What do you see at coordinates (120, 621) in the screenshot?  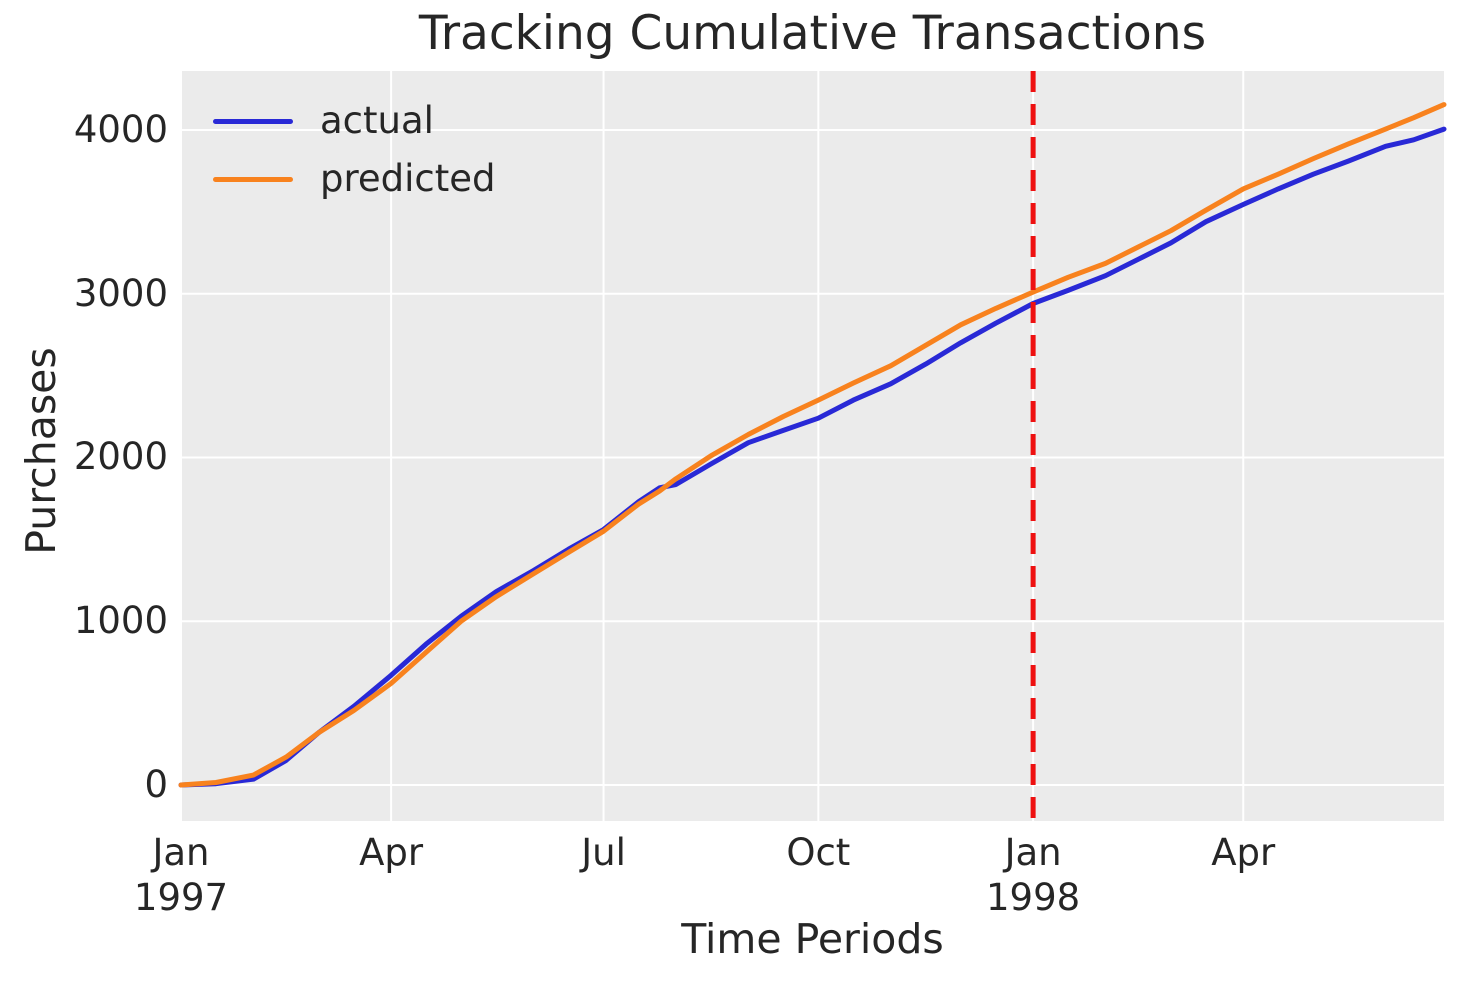 I see `y-tick-1000: 1000` at bounding box center [120, 621].